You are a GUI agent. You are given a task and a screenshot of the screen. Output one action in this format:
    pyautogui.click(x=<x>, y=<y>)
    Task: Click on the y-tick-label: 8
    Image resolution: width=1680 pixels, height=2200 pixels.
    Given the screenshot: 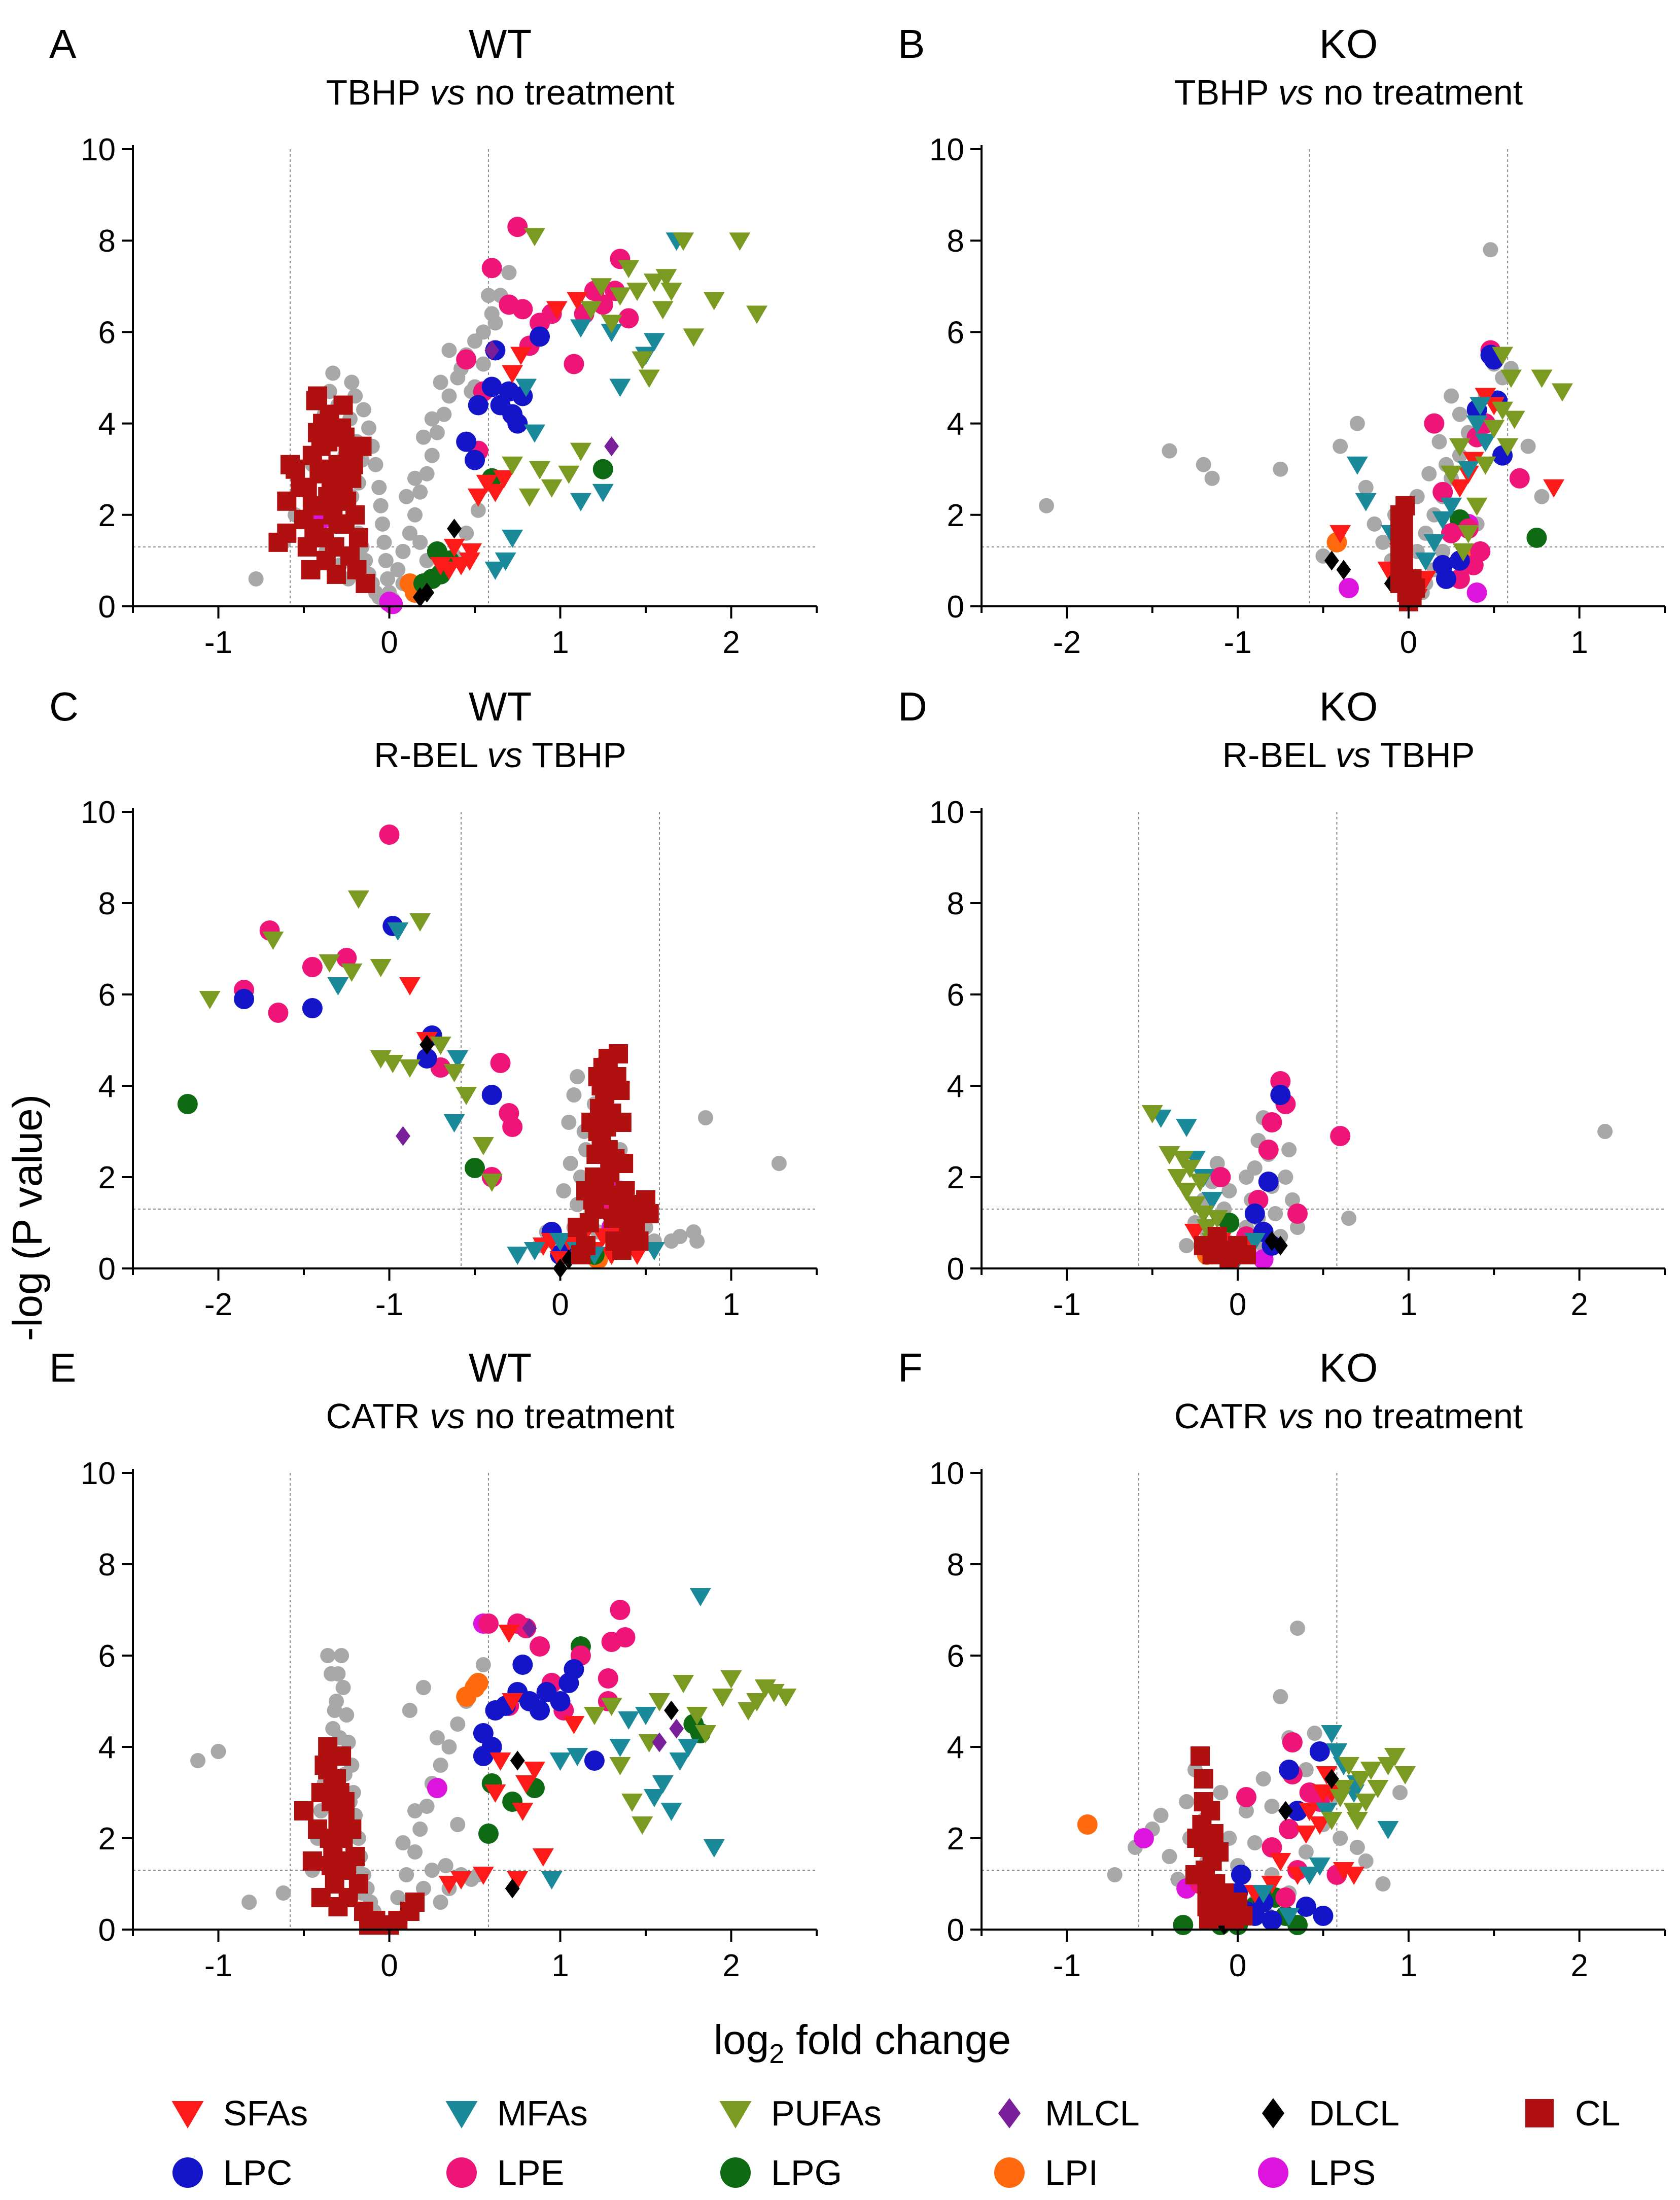 What is the action you would take?
    pyautogui.click(x=956, y=903)
    